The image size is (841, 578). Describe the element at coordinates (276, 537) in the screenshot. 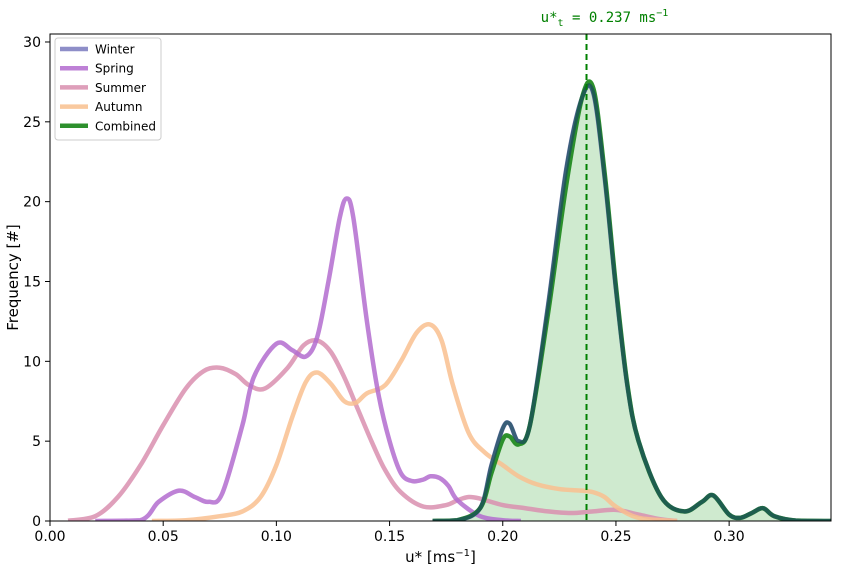

I see `x-tick-label: 0.10` at that location.